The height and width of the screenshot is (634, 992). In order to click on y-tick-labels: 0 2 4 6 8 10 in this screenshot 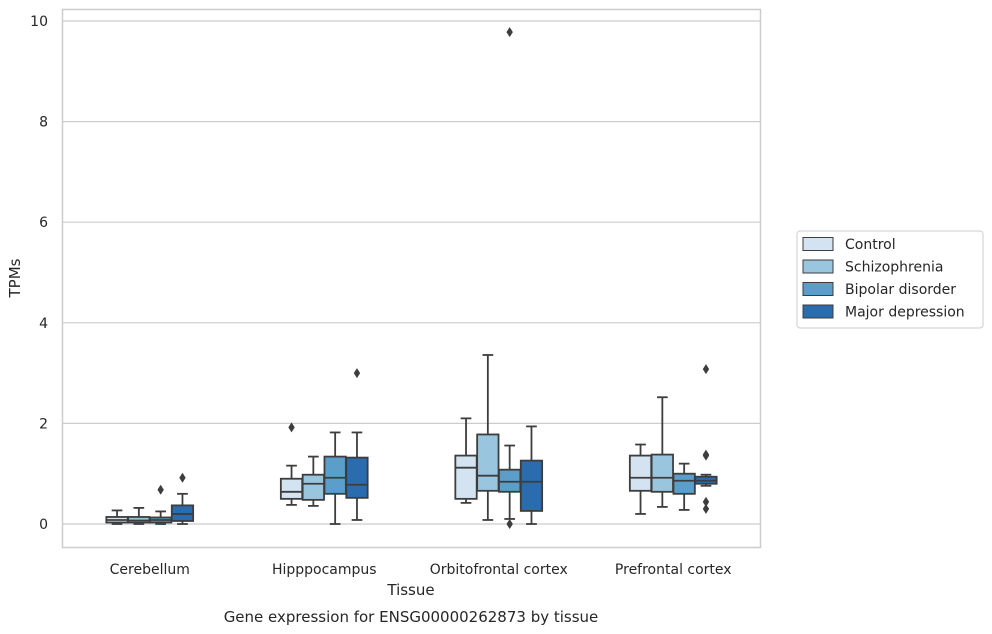, I will do `click(39, 273)`.